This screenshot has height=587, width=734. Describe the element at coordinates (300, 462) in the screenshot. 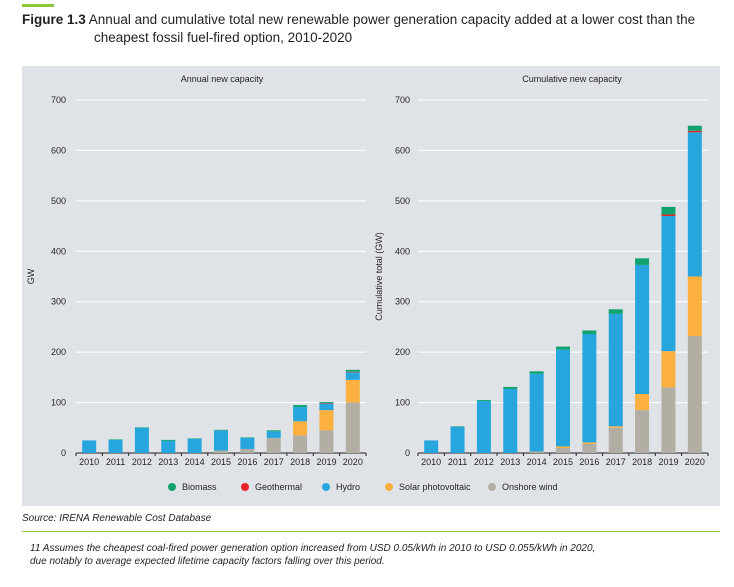

I see `chart1-xtick-label-2018: 2018` at that location.